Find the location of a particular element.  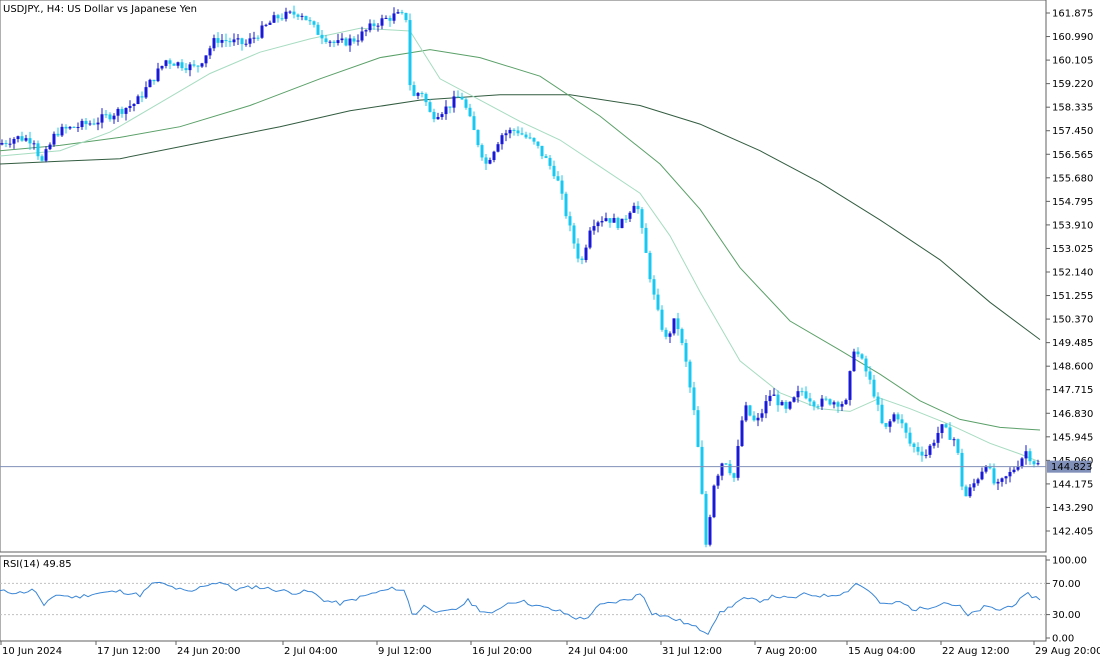

rsi-label: RSI(14) 49.85 is located at coordinates (37, 564).